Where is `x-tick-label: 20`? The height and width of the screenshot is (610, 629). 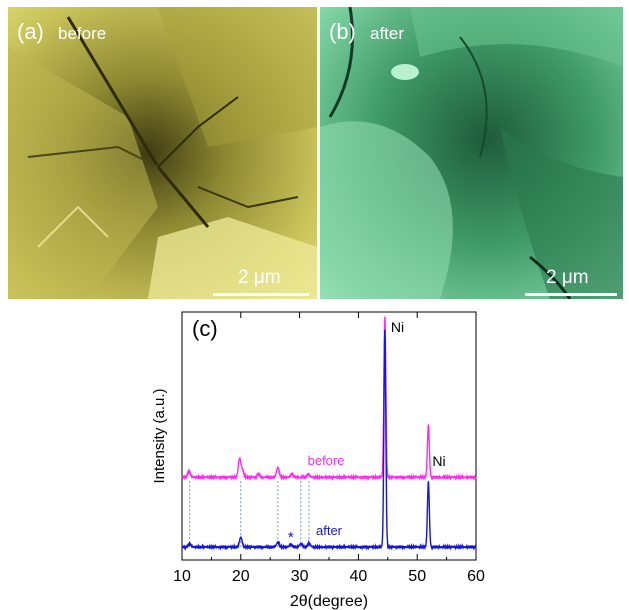 x-tick-label: 20 is located at coordinates (241, 576).